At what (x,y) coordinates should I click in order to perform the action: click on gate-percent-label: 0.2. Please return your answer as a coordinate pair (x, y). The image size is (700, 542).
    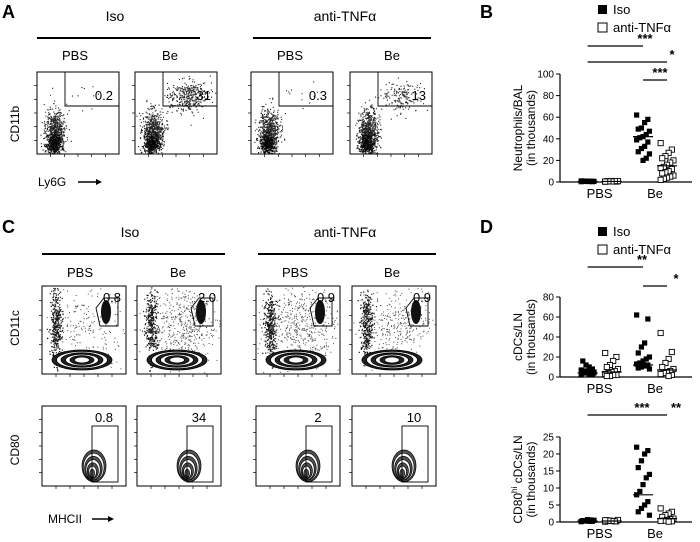
    Looking at the image, I should click on (104, 95).